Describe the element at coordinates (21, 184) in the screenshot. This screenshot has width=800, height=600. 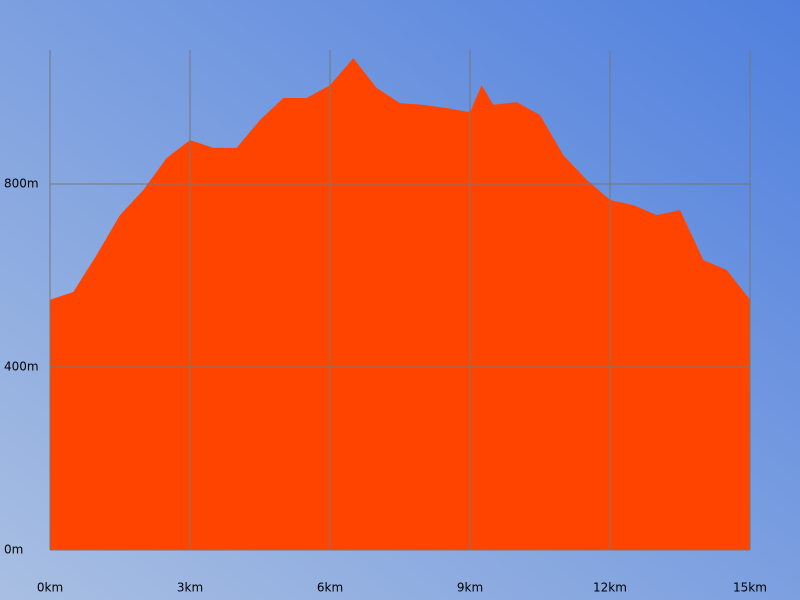
I see `y-tick-label: 800m` at that location.